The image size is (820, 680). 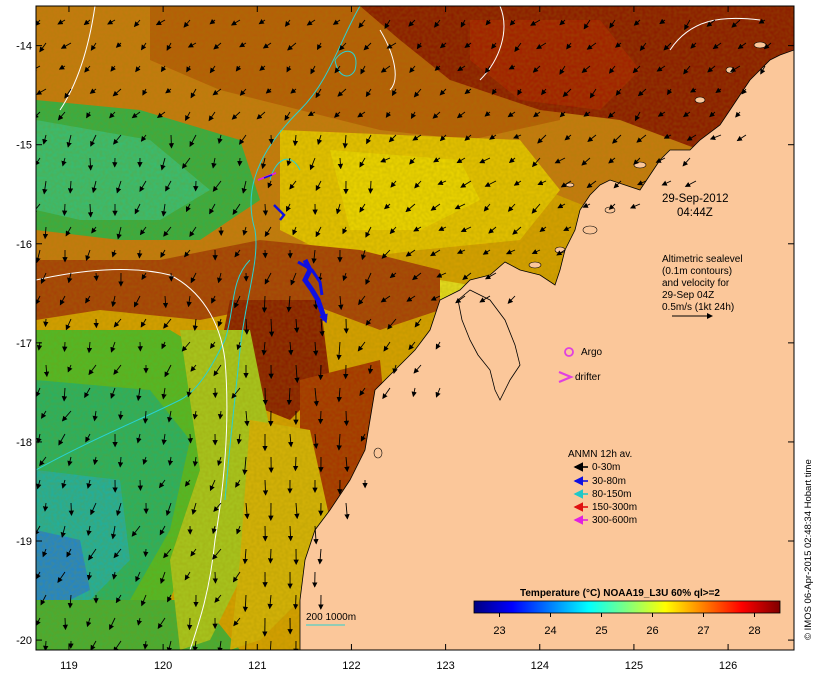 I want to click on x-tick-label: 124, so click(x=540, y=666).